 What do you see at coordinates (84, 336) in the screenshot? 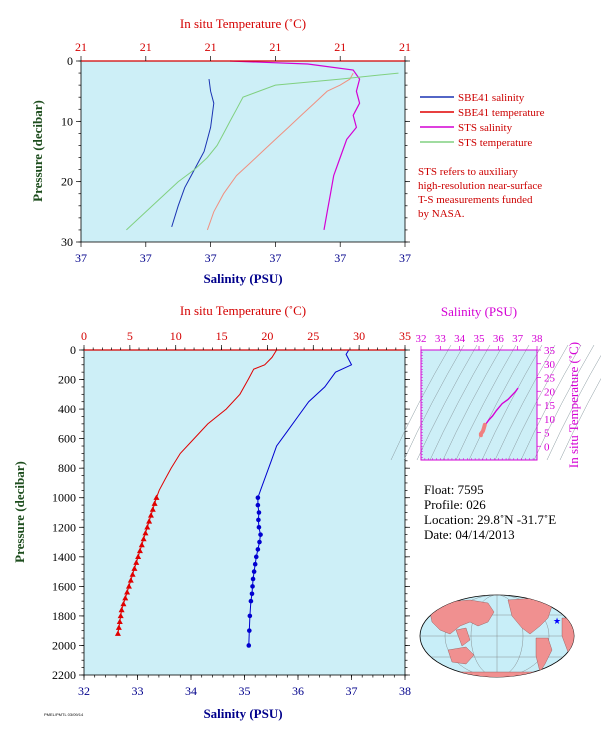
I see `temp-tick-label-0: 0` at bounding box center [84, 336].